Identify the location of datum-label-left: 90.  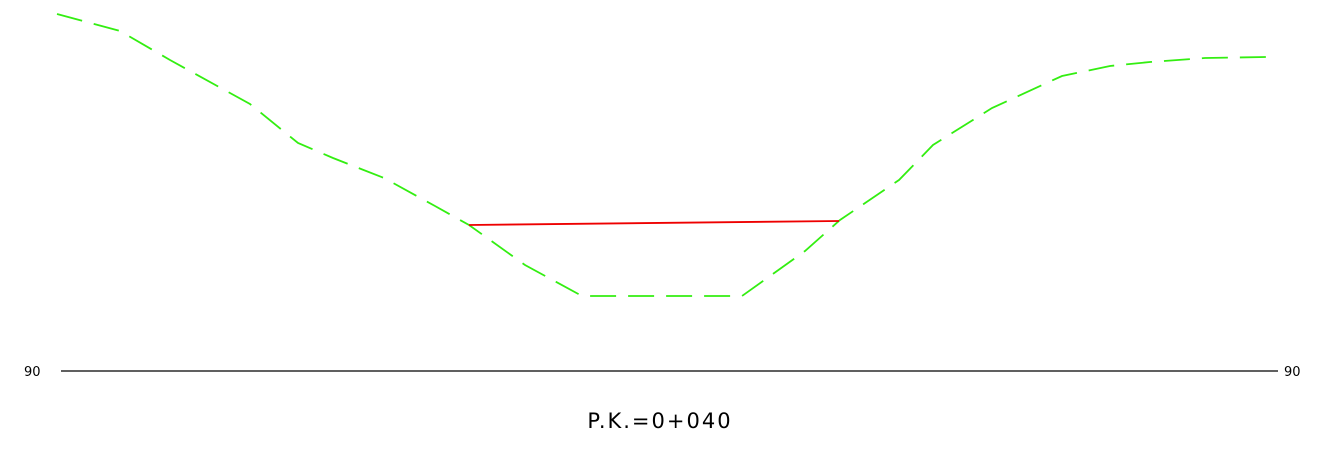
(32, 372).